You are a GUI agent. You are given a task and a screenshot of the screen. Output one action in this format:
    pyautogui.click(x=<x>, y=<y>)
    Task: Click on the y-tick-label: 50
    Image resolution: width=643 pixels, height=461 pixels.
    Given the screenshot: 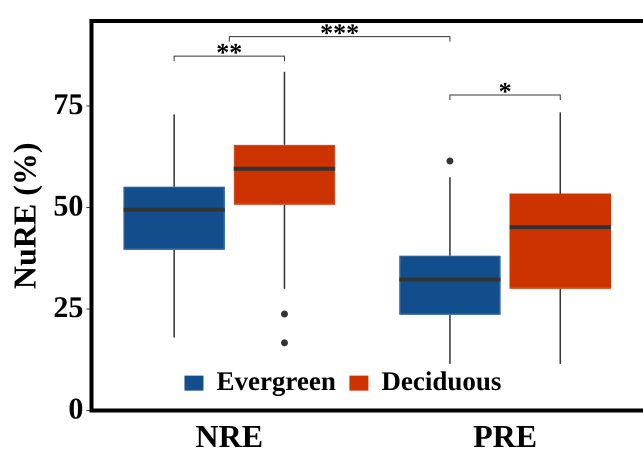 What is the action you would take?
    pyautogui.click(x=68, y=205)
    